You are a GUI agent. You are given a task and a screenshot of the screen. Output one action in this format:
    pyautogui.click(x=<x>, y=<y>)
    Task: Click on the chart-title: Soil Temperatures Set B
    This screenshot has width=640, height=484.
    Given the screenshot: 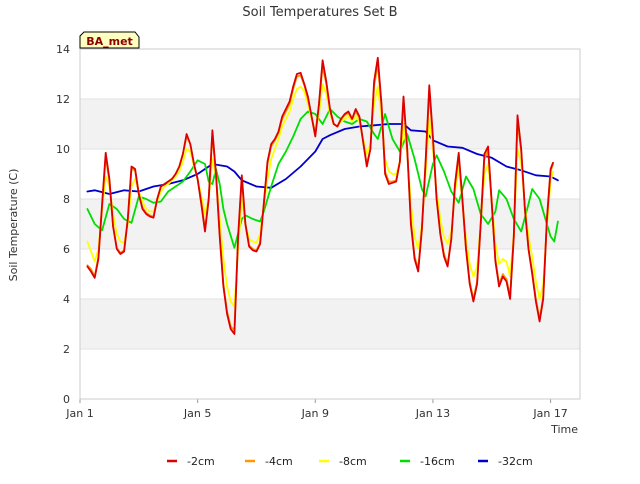 What is the action you would take?
    pyautogui.click(x=319, y=12)
    